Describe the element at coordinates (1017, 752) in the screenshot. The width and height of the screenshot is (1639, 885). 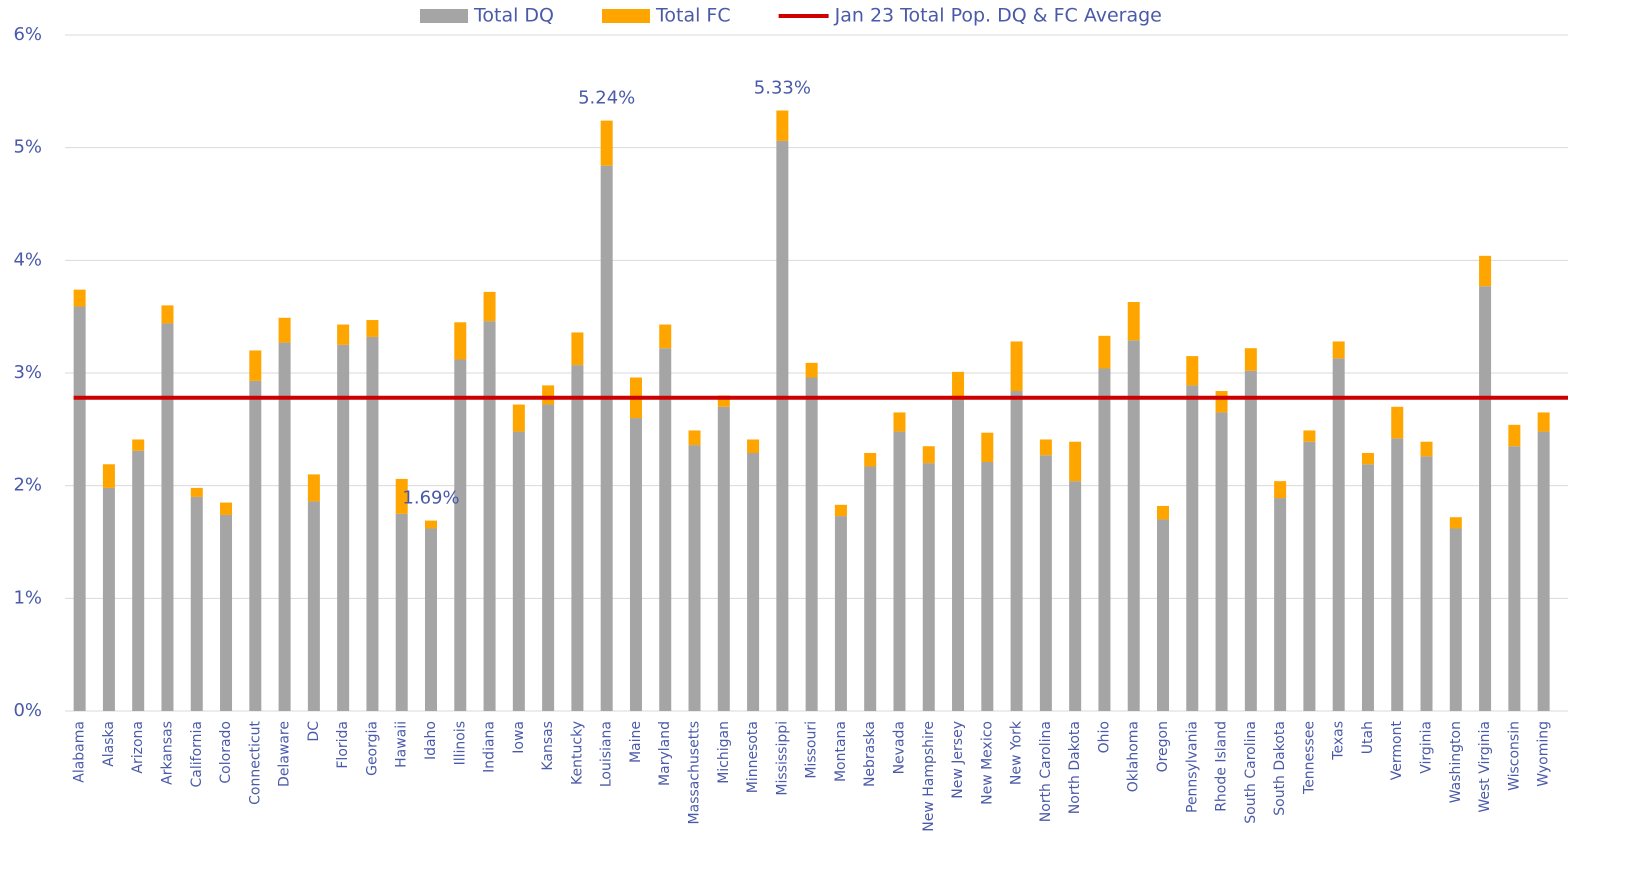
I see `x-tick-label: New York` at that location.